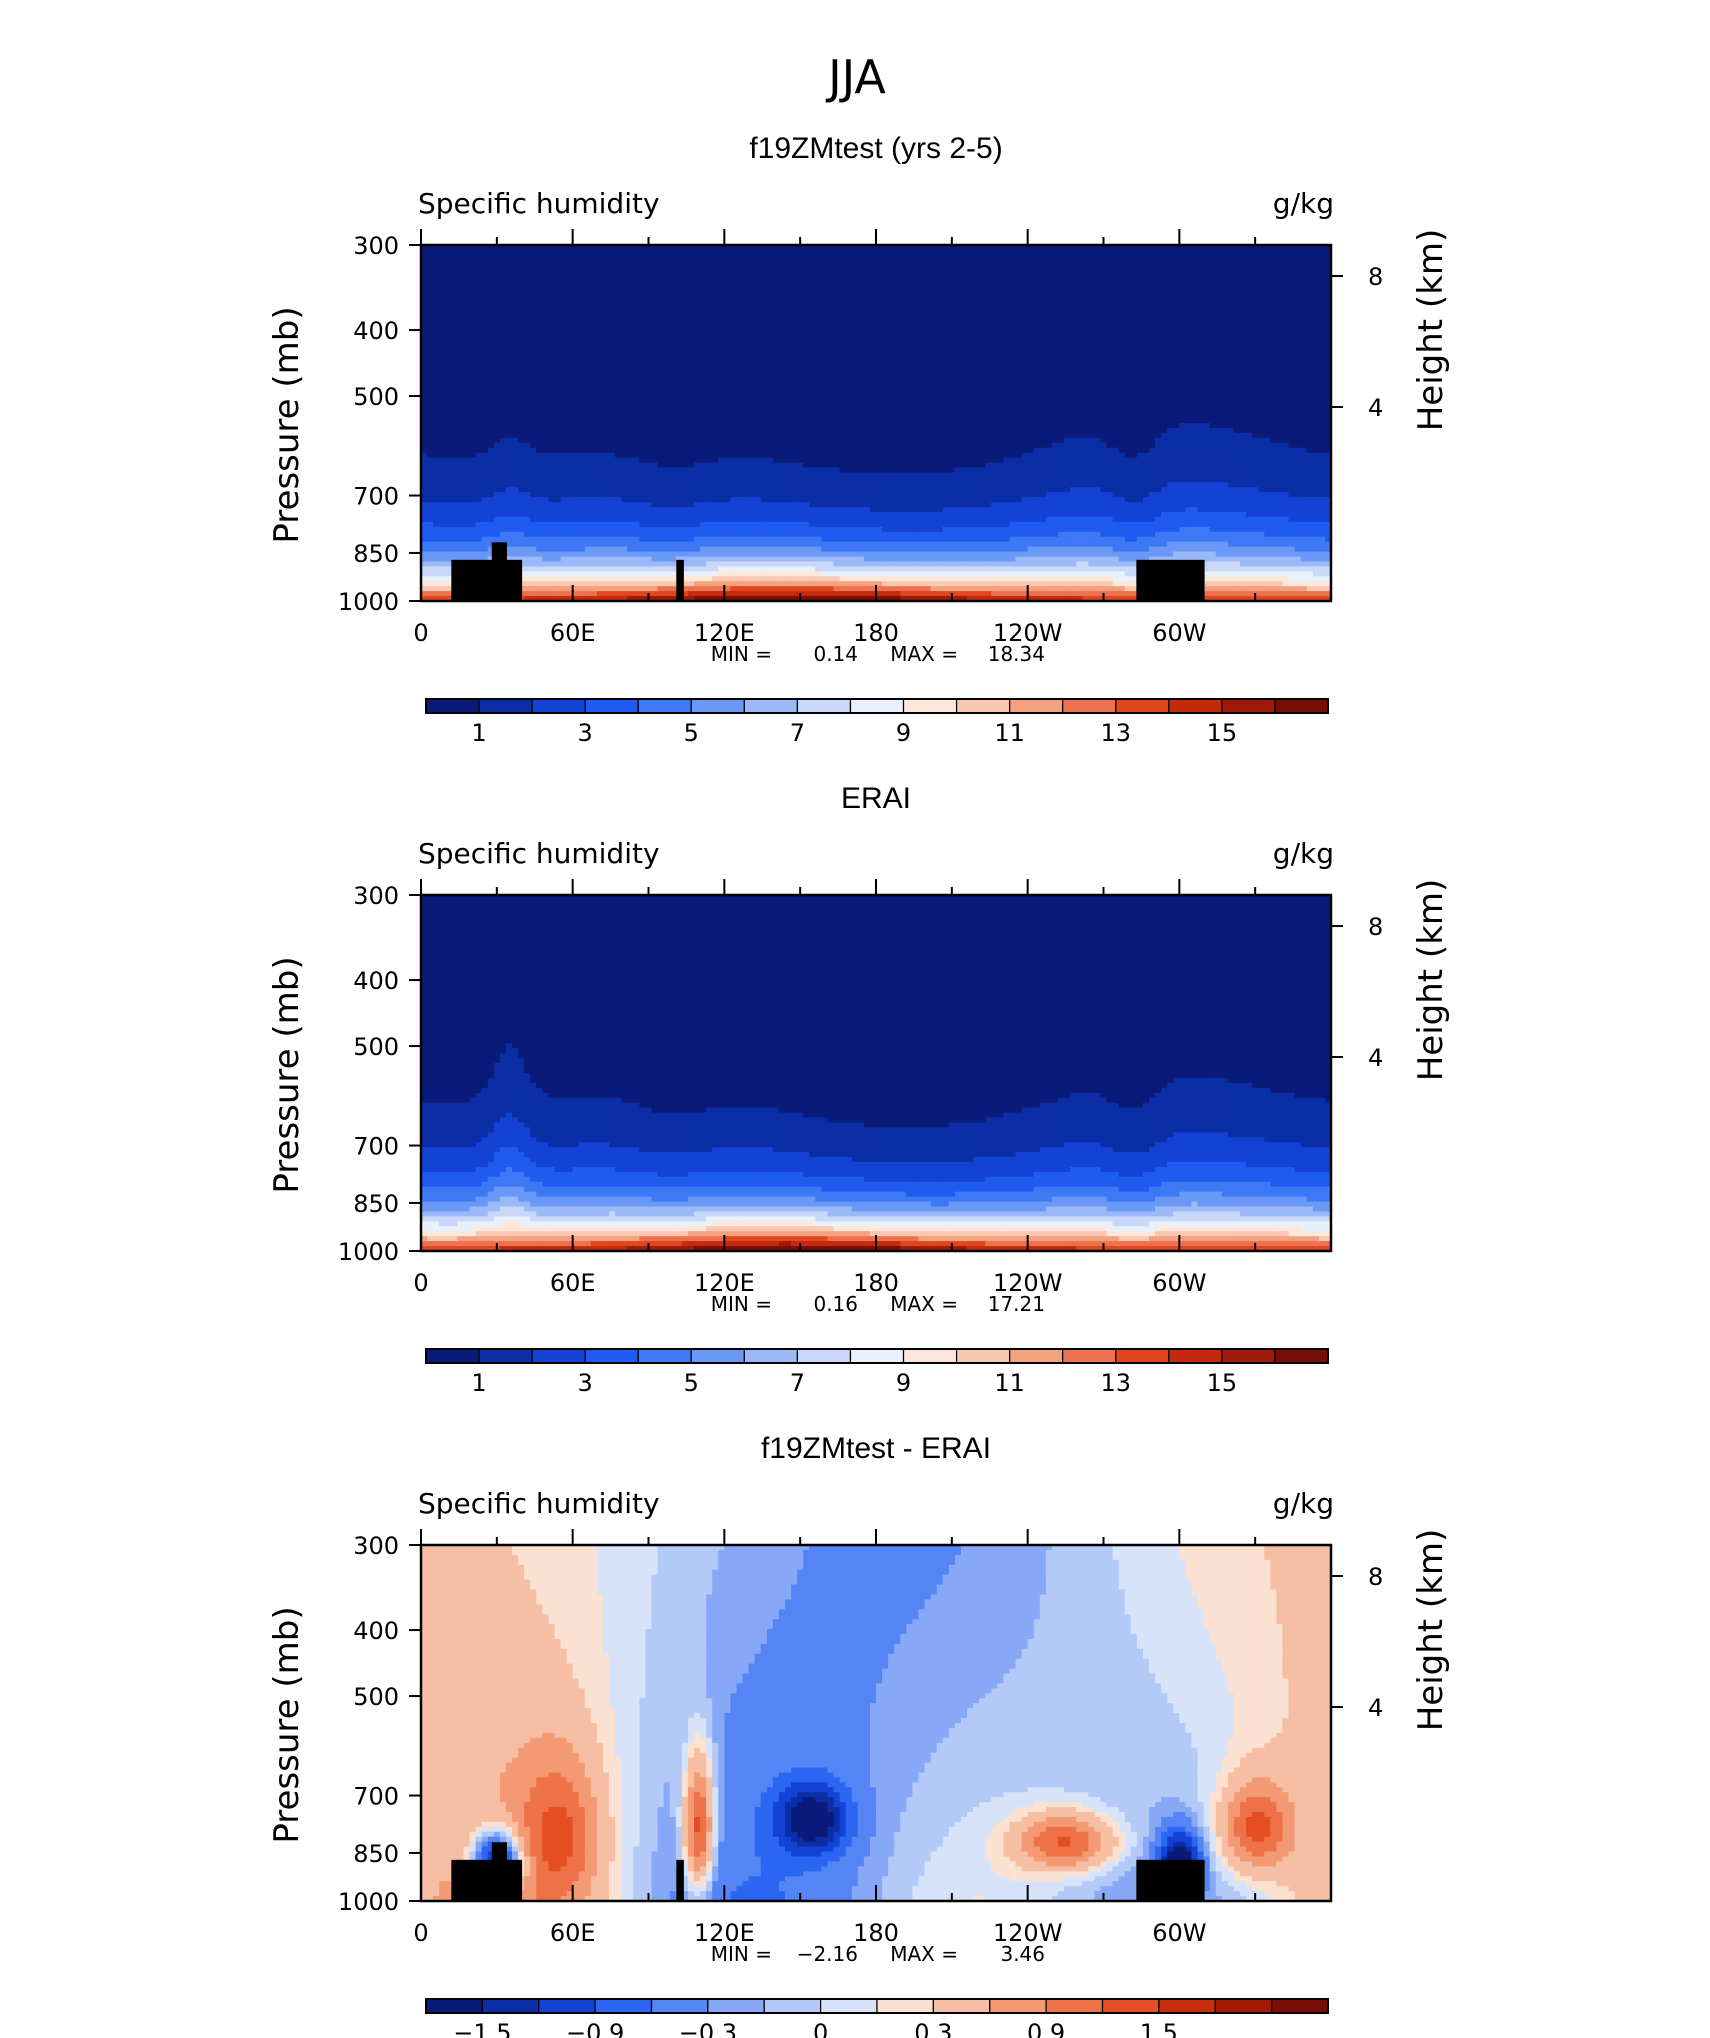  I want to click on colorbar-label: 13, so click(1115, 1383).